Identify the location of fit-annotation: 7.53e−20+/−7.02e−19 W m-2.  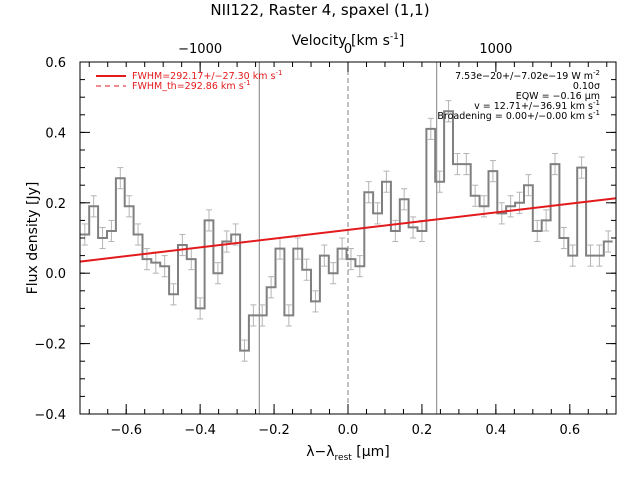
(527, 75).